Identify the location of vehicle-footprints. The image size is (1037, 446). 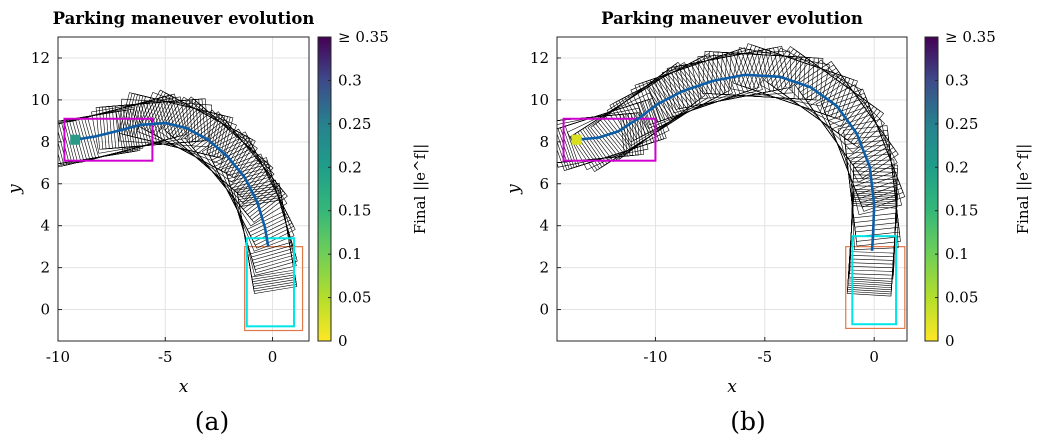
(178, 191).